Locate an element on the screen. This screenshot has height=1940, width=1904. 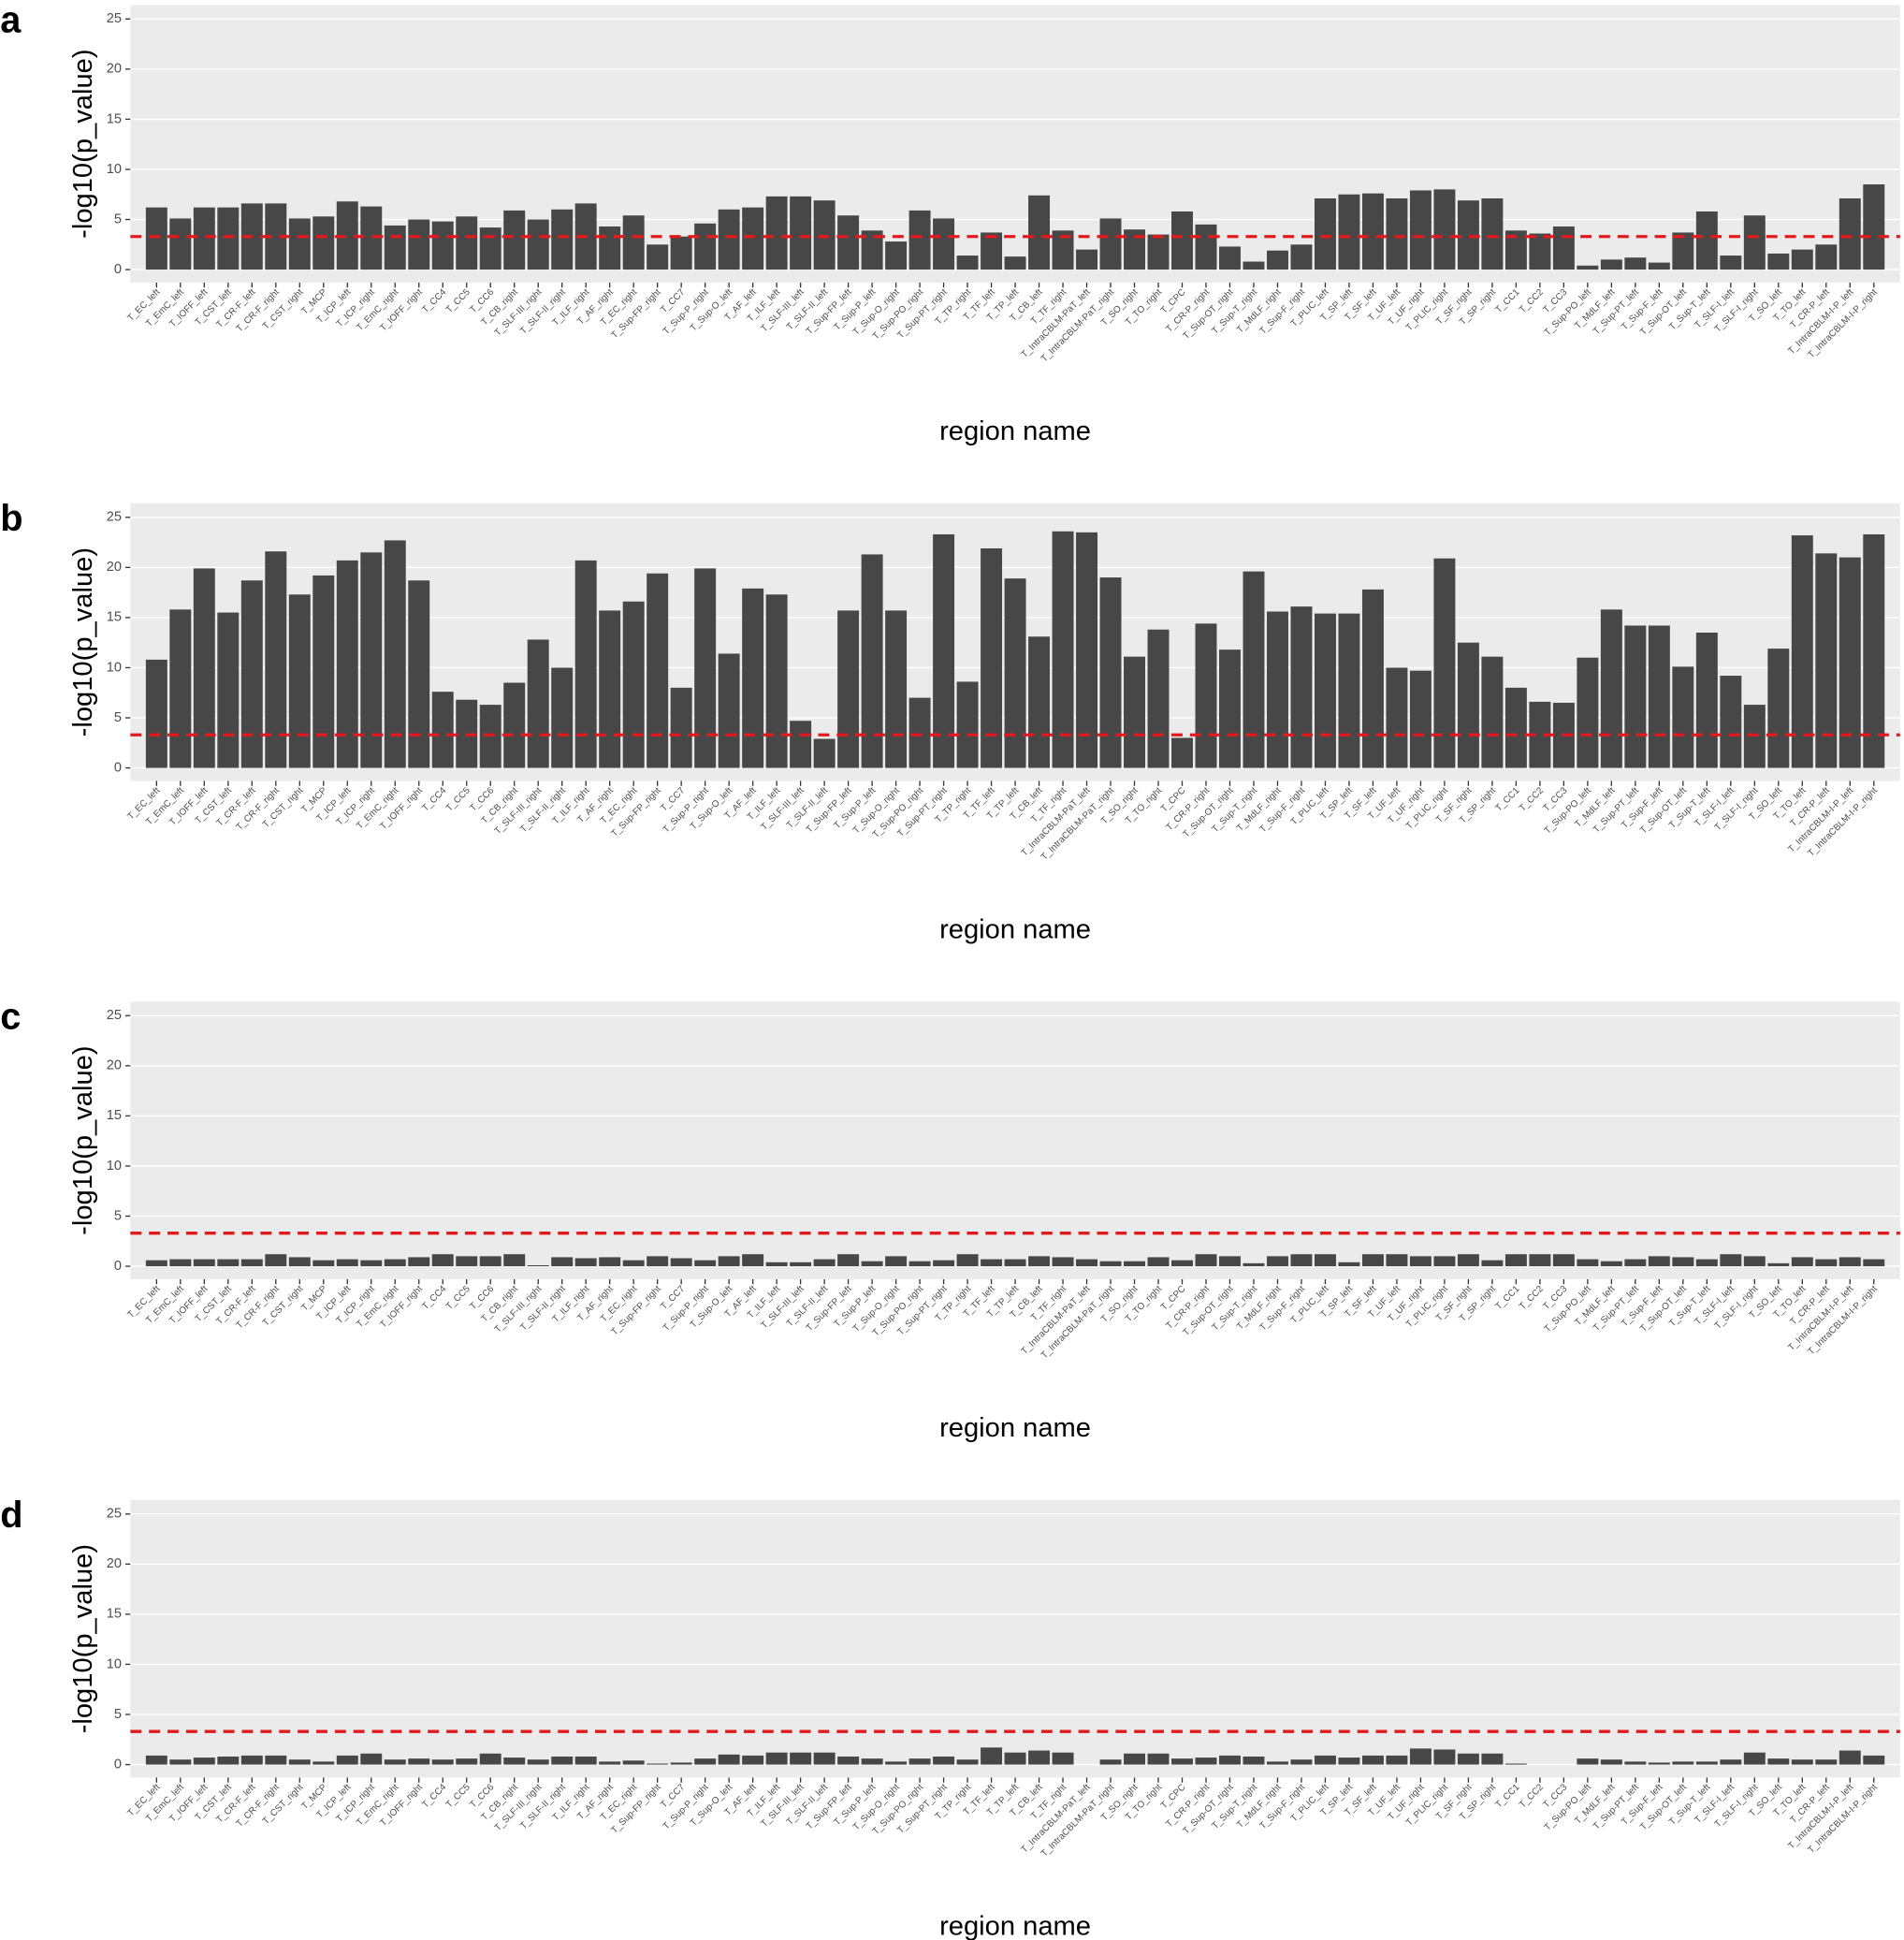
y-tick-label: 15 is located at coordinates (114, 617).